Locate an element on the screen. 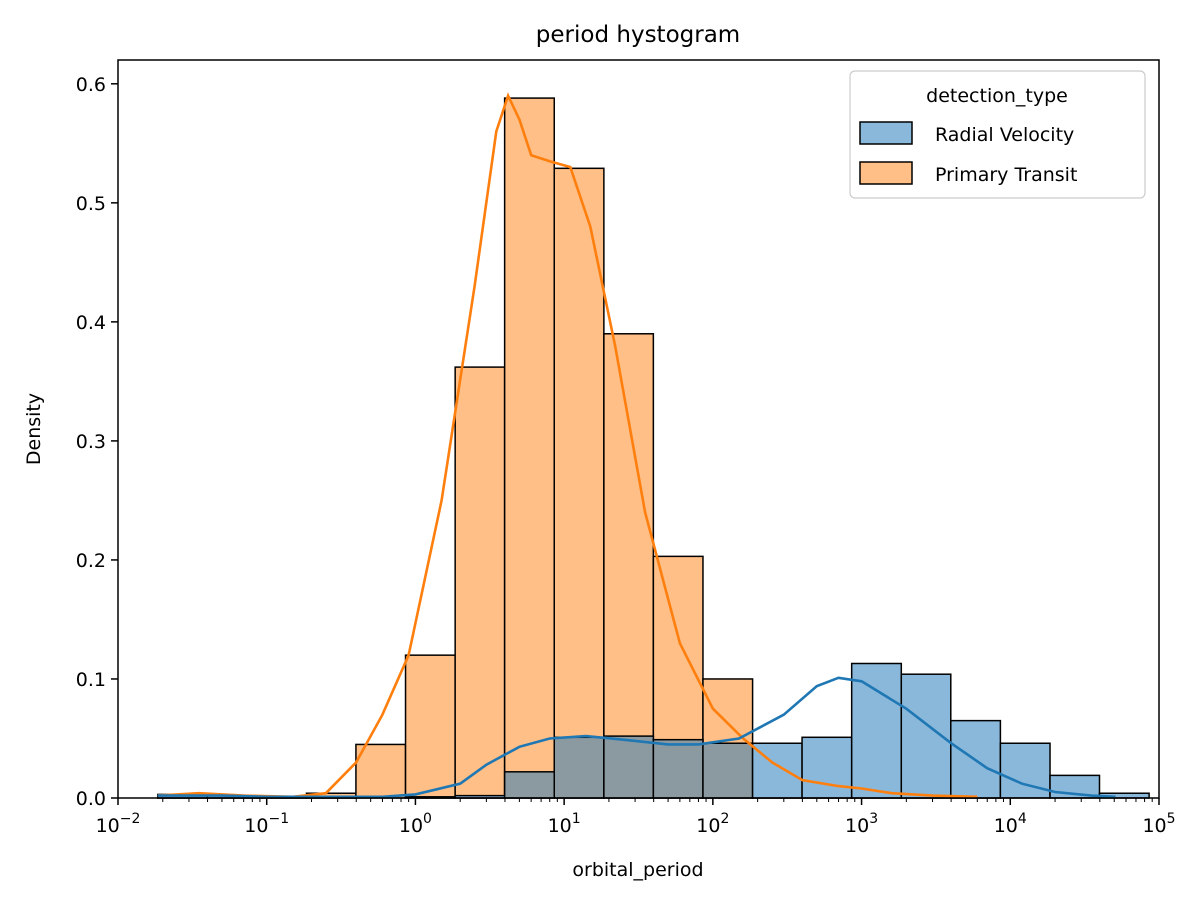  x-tick-label: 10¹ is located at coordinates (564, 824).